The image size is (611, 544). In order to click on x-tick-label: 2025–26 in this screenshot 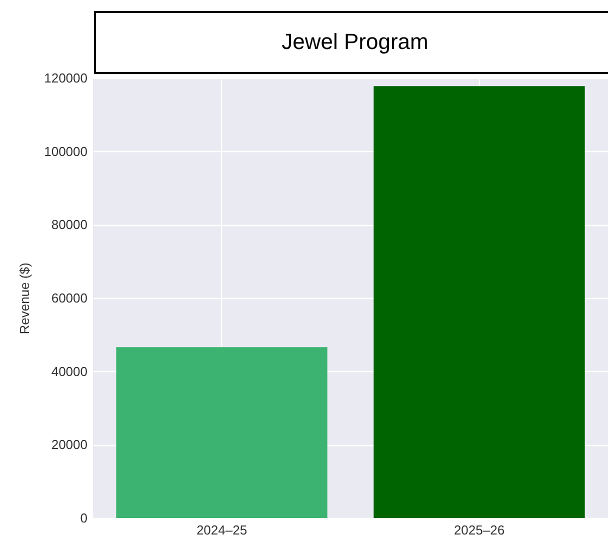, I will do `click(479, 530)`.